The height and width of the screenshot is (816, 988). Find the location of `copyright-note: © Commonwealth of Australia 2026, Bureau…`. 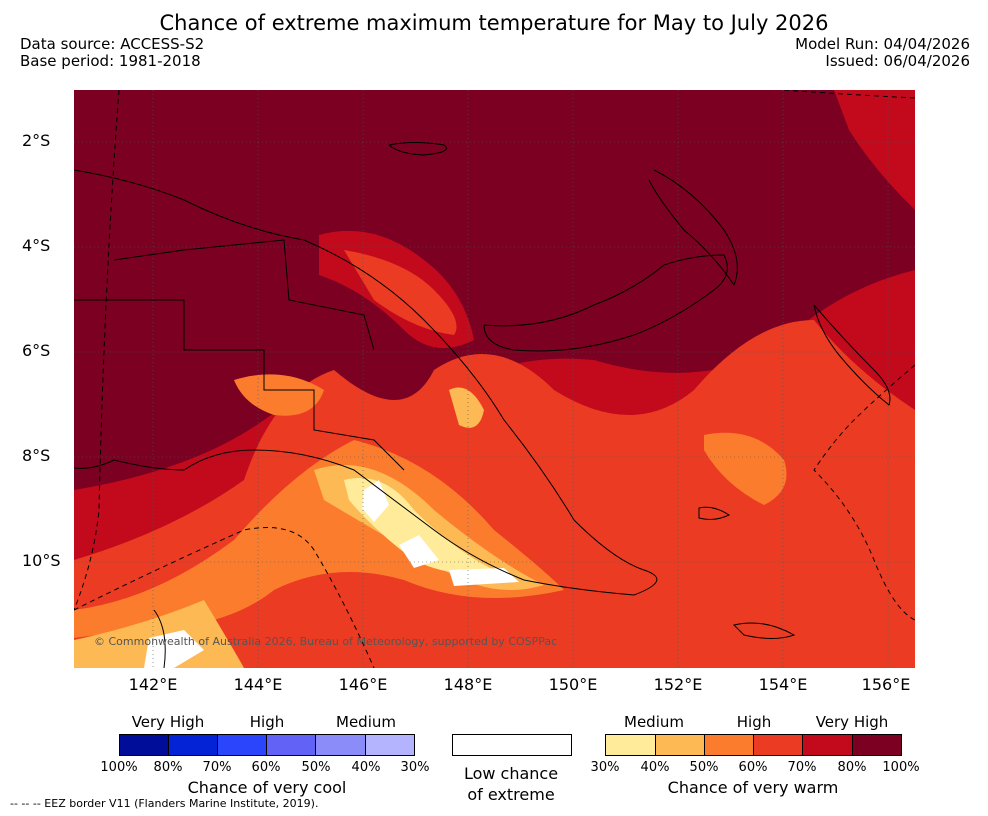

copyright-note: © Commonwealth of Australia 2026, Bureau… is located at coordinates (325, 641).